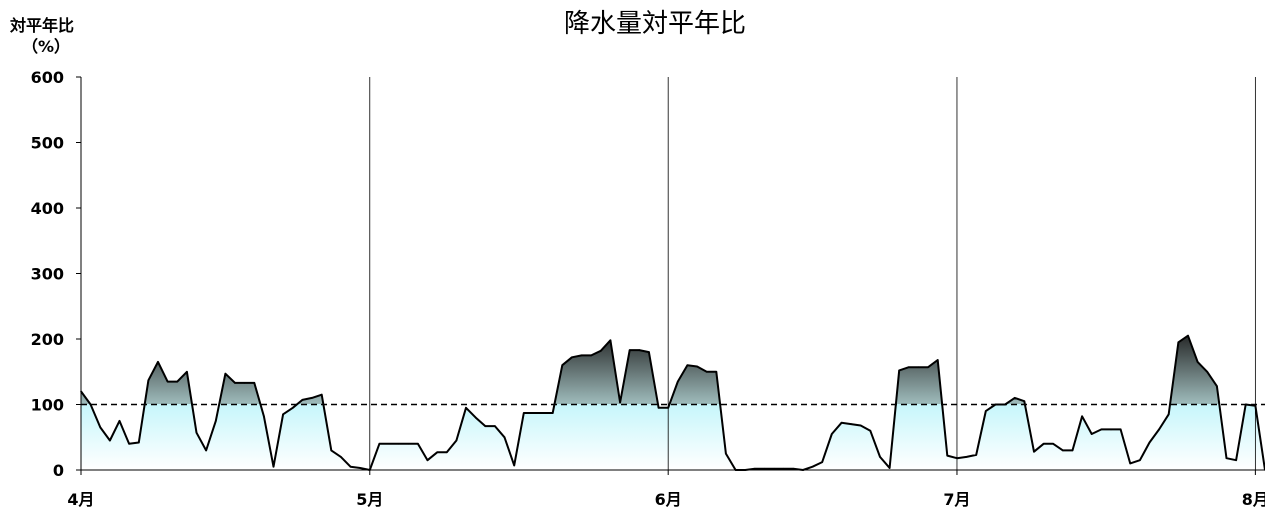  What do you see at coordinates (56, 274) in the screenshot?
I see `y-axis-ticks: 0 100 200 300 400 500 600` at bounding box center [56, 274].